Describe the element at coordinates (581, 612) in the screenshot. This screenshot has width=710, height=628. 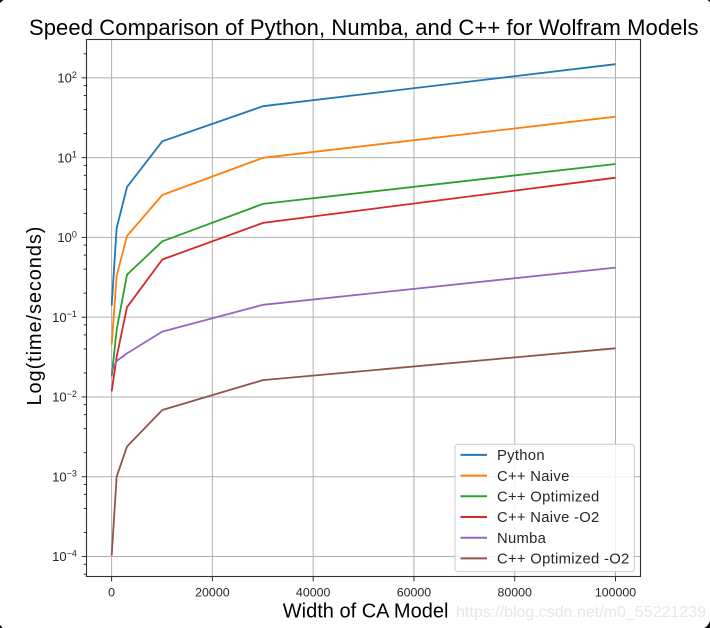
I see `svg-text:https://blog.csdn.net/m0_55221: https://blog.csdn.net/m0_55221239` at that location.